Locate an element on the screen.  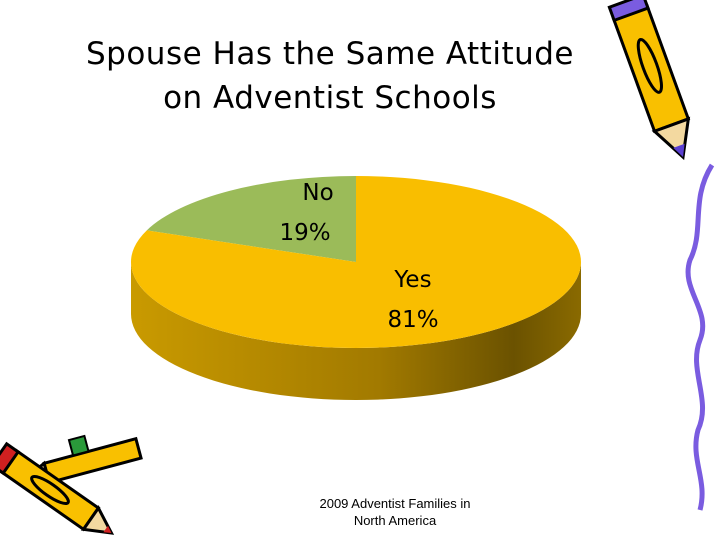
squiggle-line is located at coordinates (700, 337).